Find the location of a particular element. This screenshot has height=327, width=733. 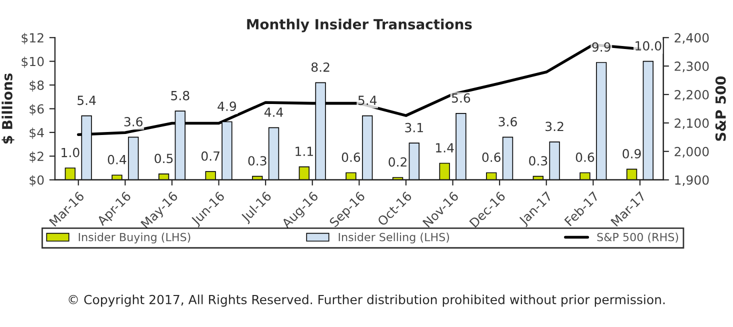

data-label: 0.5 is located at coordinates (163, 159).